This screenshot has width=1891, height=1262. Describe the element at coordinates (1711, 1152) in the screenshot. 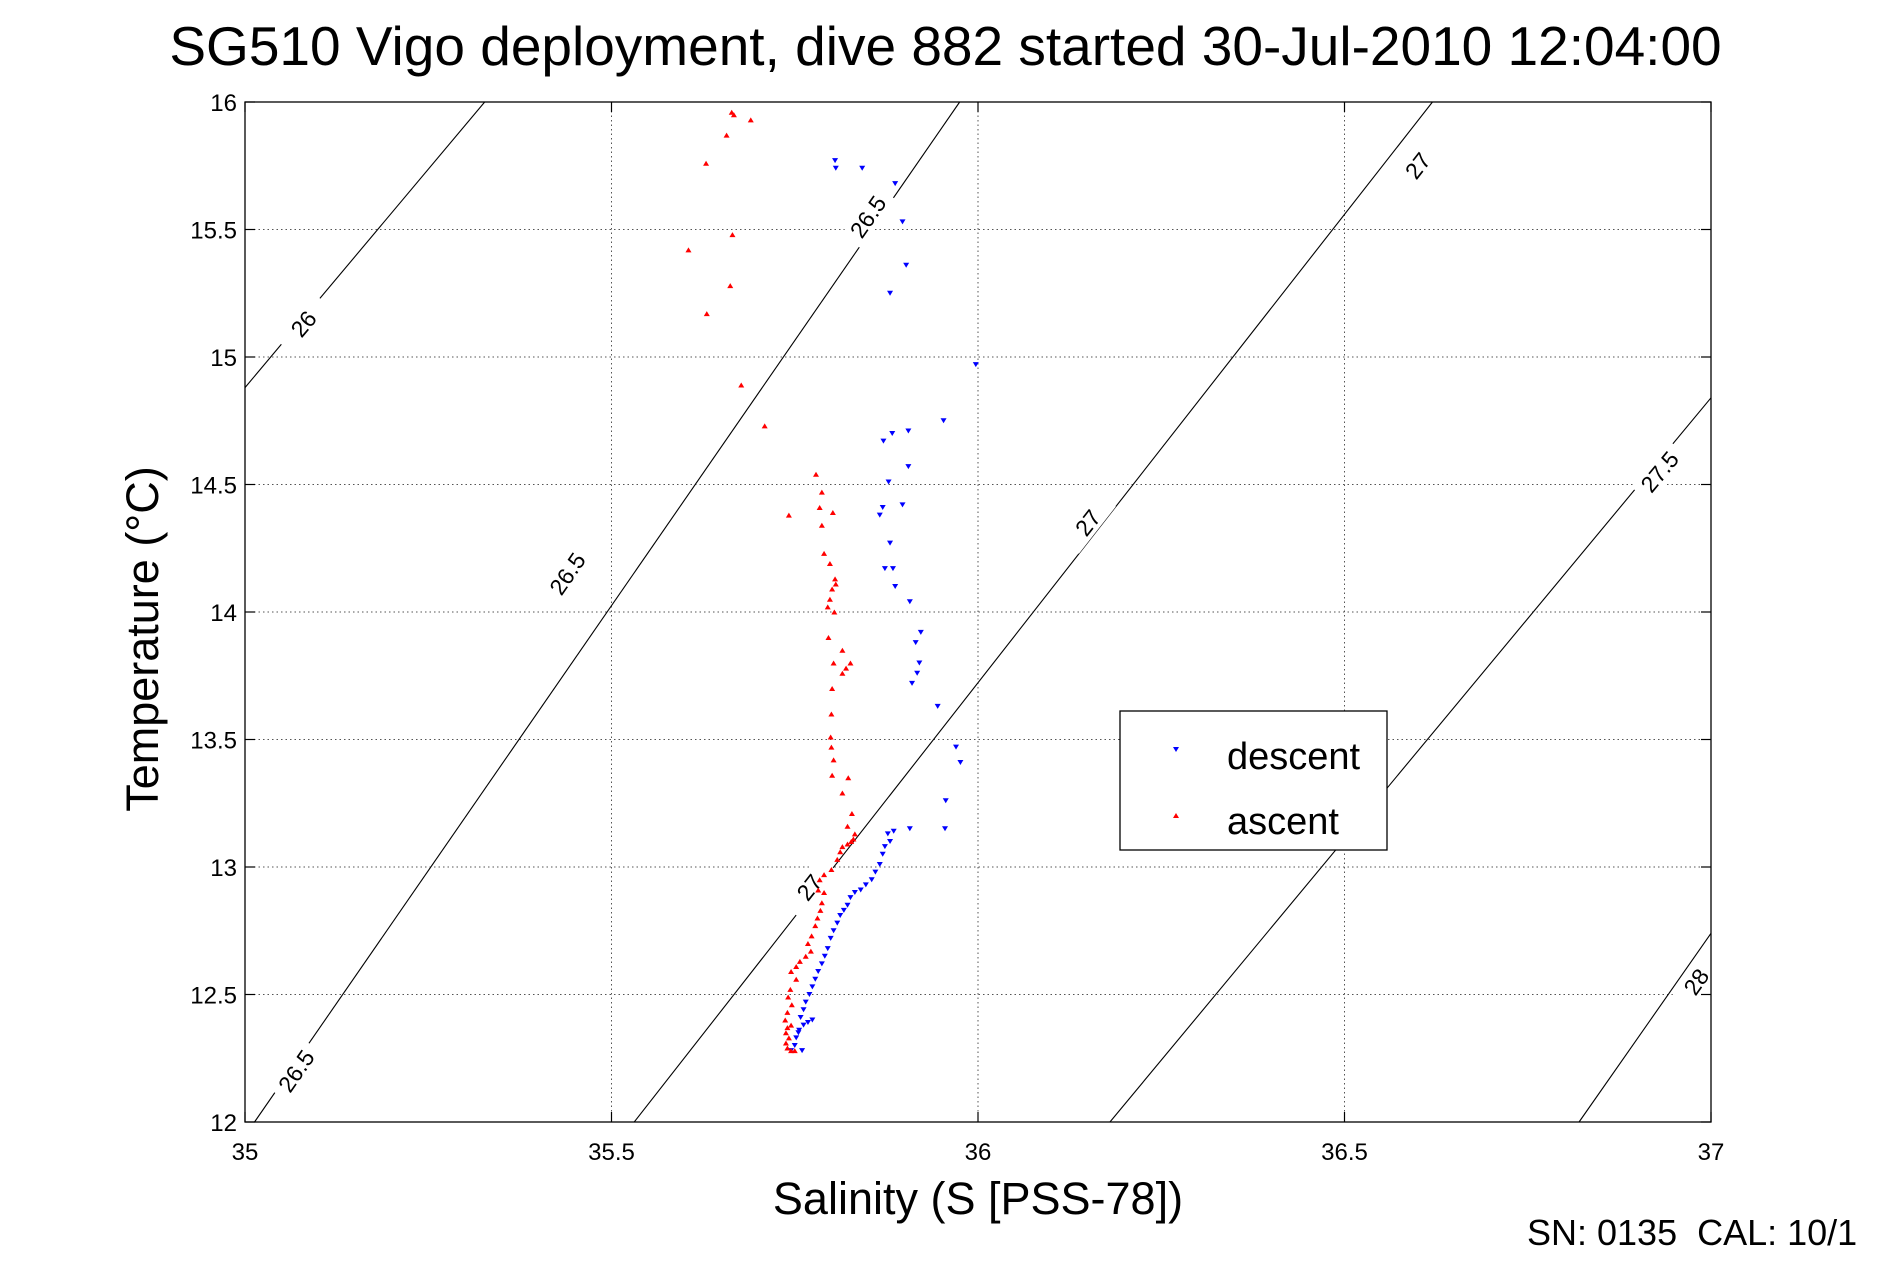

I see `x-tick-label: 37` at that location.